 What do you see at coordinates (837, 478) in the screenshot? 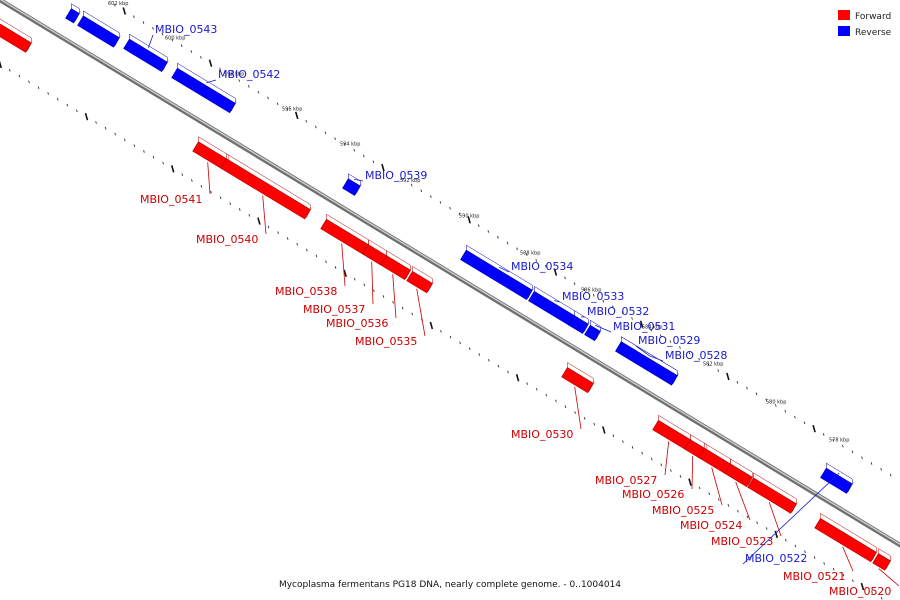
I see `MBIO_0522-feature` at bounding box center [837, 478].